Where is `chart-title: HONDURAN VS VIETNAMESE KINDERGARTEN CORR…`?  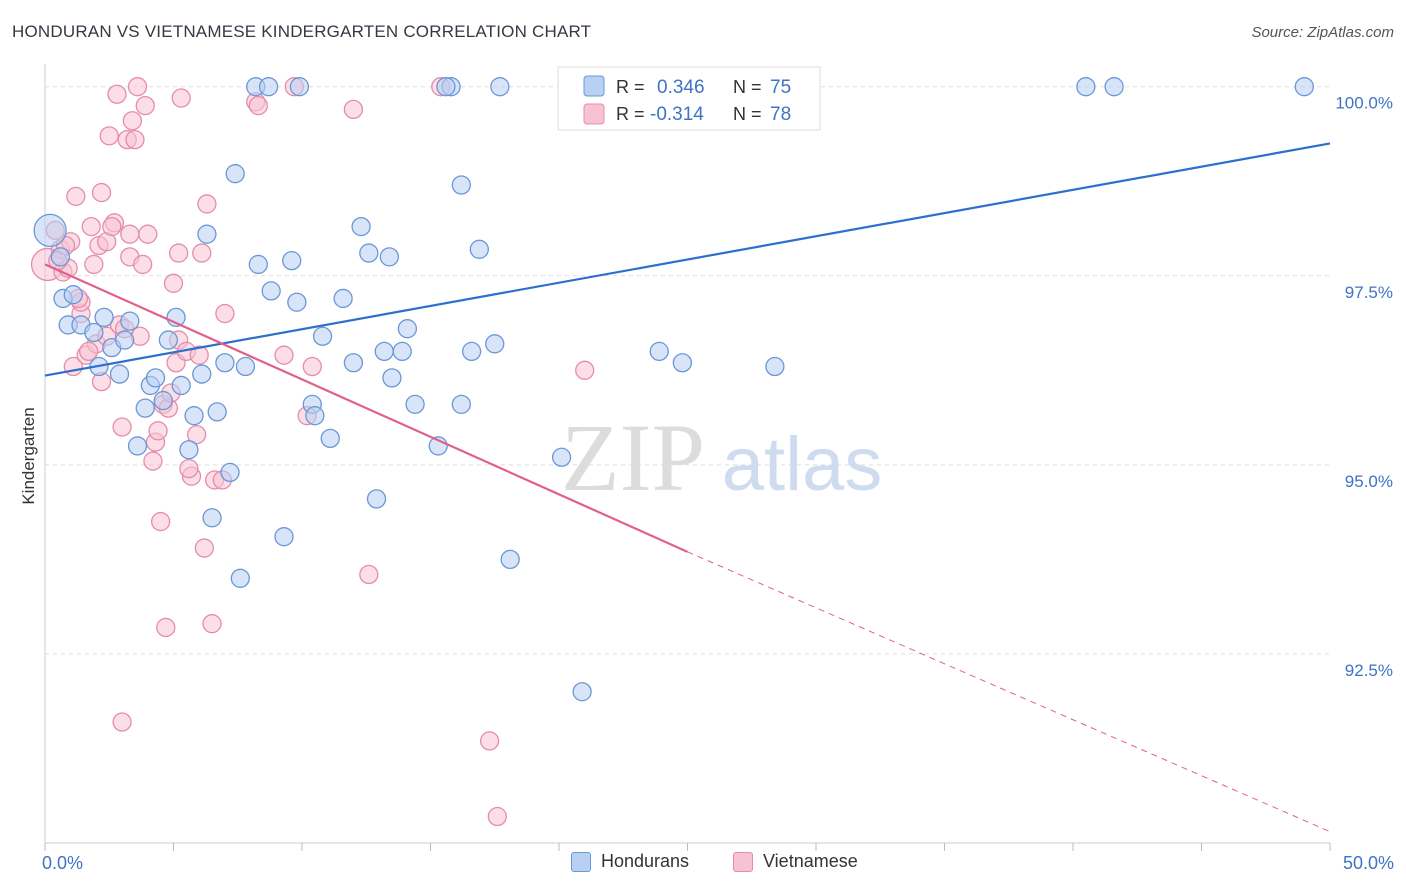
chart-title: HONDURAN VS VIETNAMESE KINDERGARTEN CORR… is located at coordinates (302, 31).